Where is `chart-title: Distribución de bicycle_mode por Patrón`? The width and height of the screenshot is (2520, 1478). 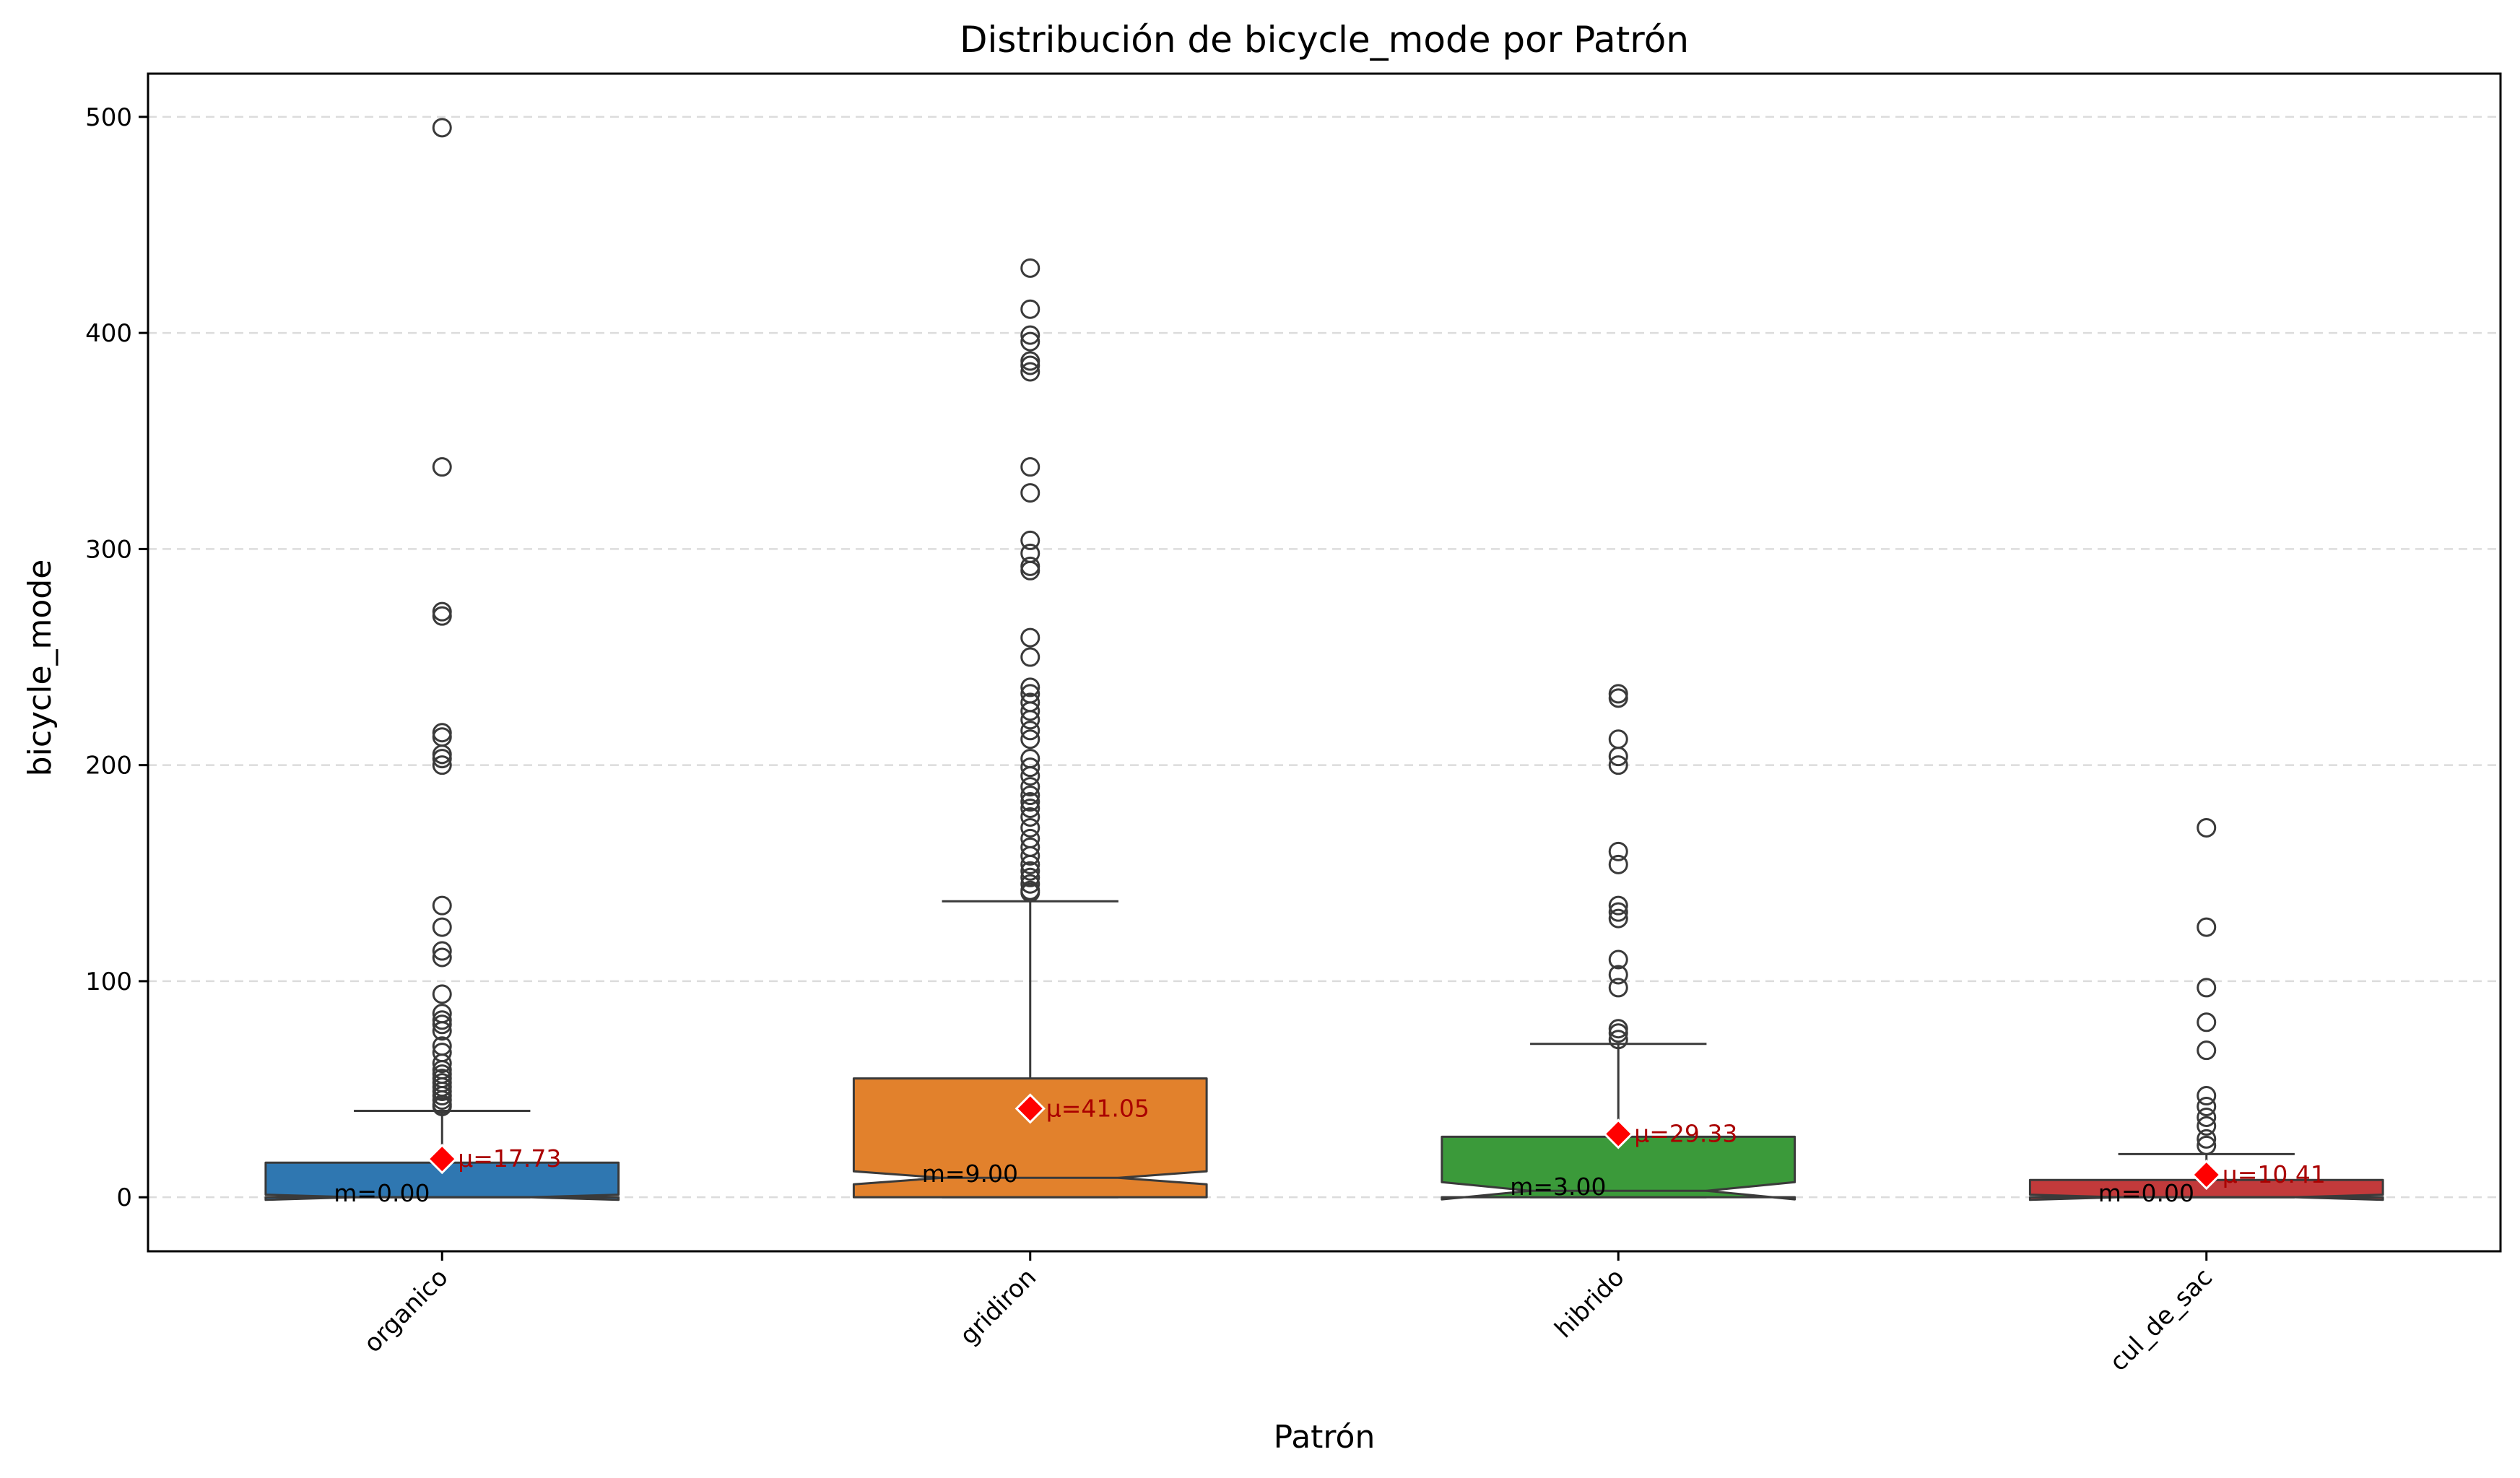 chart-title: Distribución de bicycle_mode por Patrón is located at coordinates (1324, 40).